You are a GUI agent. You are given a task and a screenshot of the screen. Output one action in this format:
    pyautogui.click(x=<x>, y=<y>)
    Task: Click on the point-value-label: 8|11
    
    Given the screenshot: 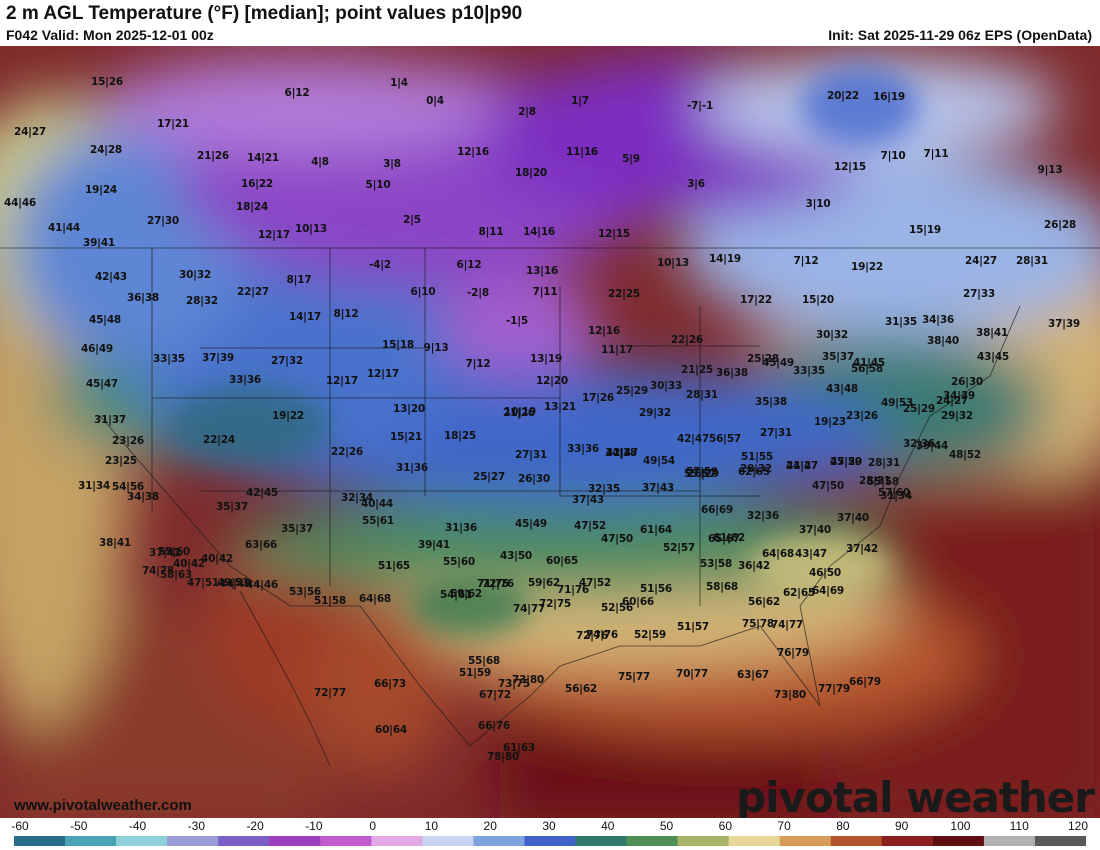 What is the action you would take?
    pyautogui.click(x=491, y=232)
    